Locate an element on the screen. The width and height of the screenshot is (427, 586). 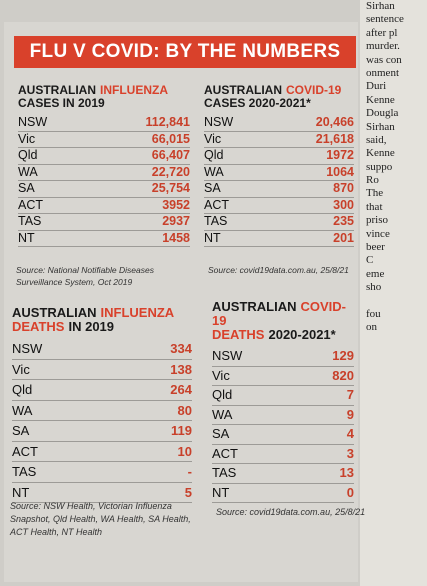
text-line: said, is located at coordinates (376, 139).